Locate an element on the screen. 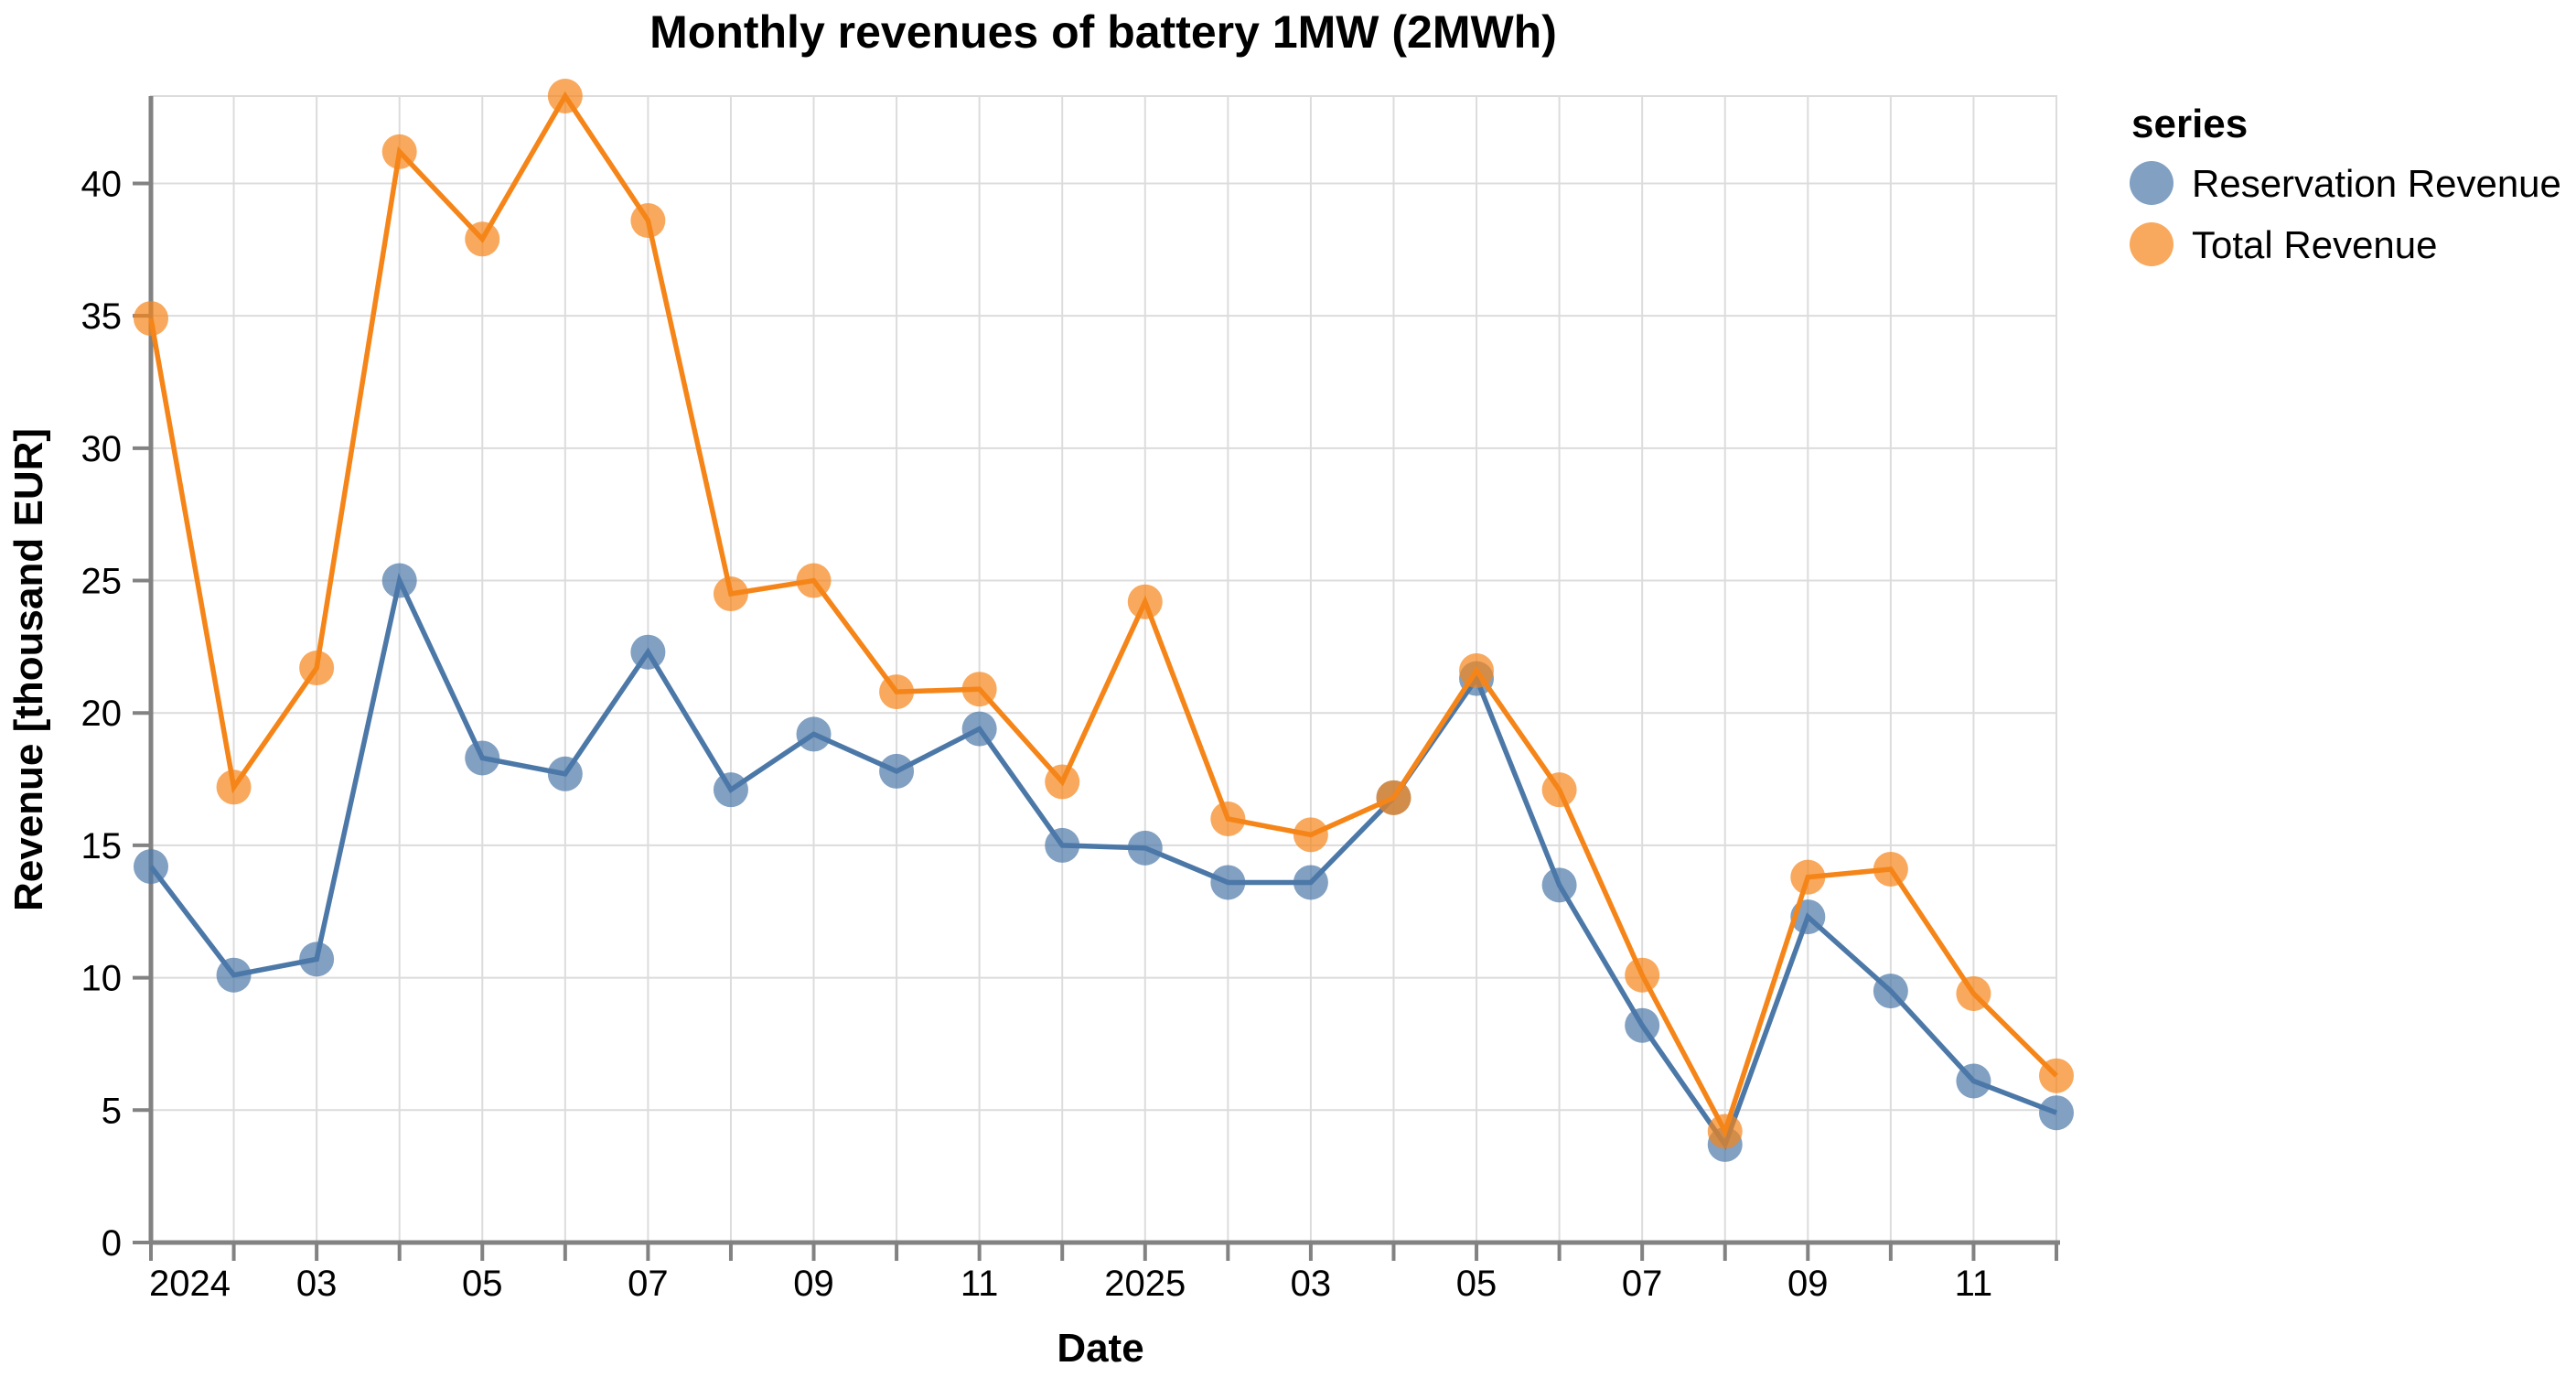 This screenshot has width=2576, height=1388. chart-title: Monthly revenues of battery 1MW (2MWh) is located at coordinates (1103, 32).